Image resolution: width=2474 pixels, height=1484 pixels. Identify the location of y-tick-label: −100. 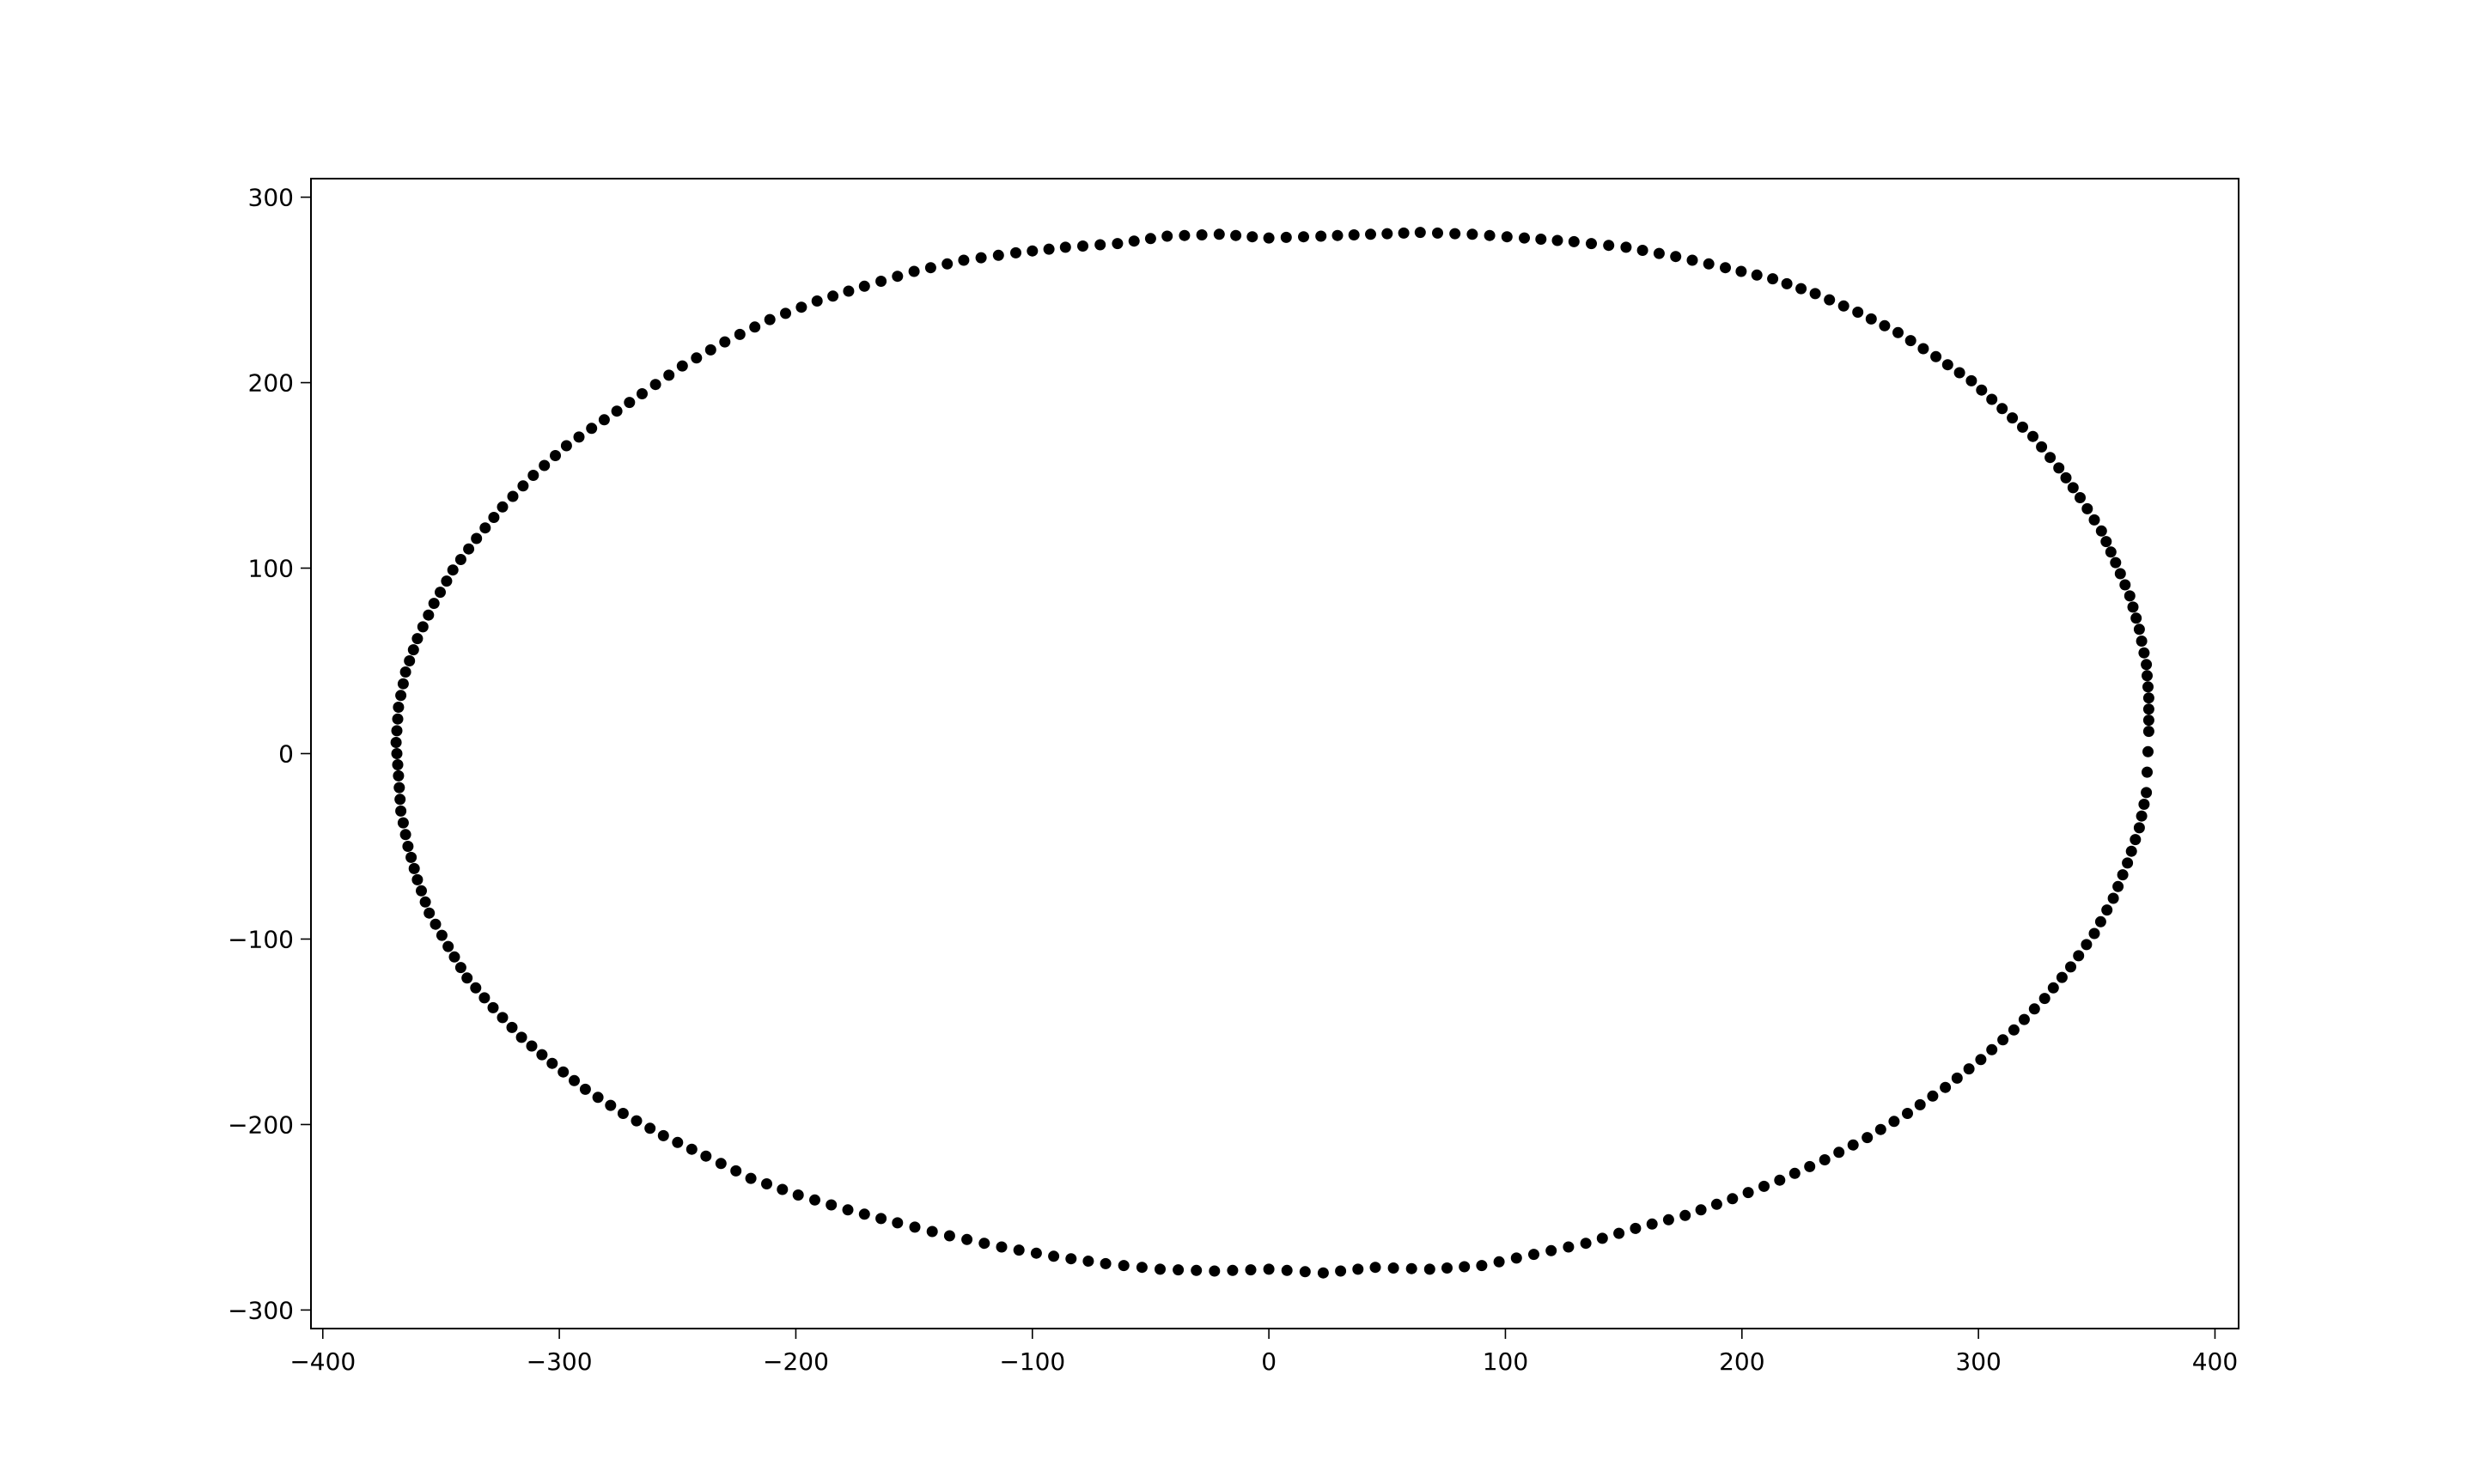
(261, 939).